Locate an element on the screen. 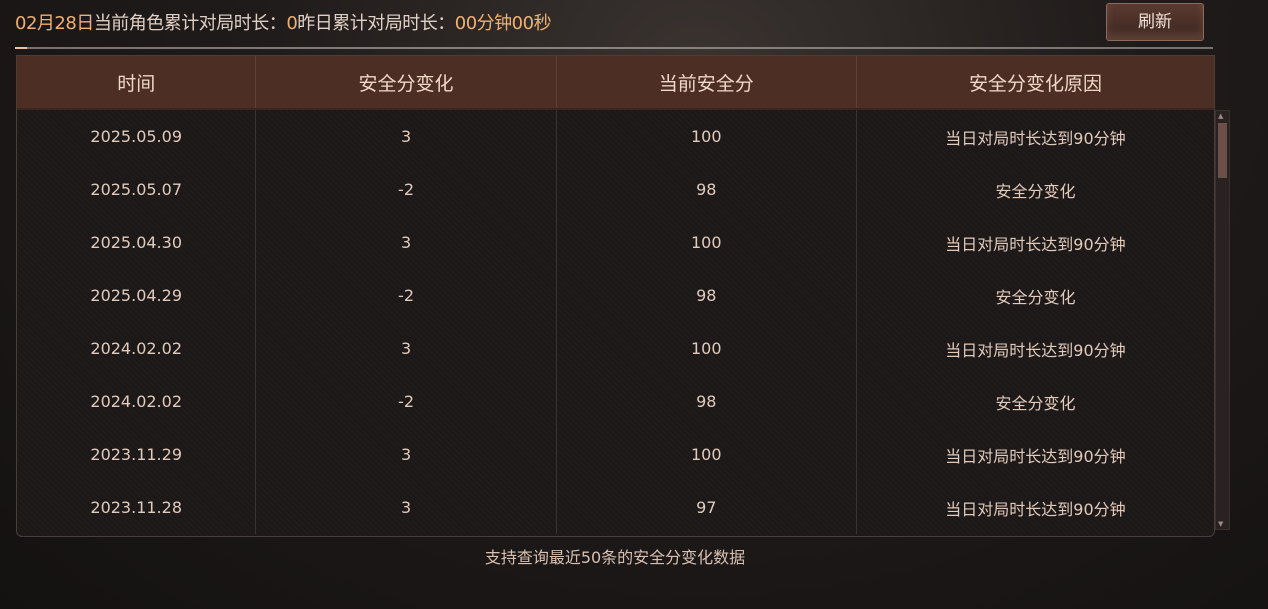 The height and width of the screenshot is (609, 1268). scrollbar-thumb is located at coordinates (1222, 150).